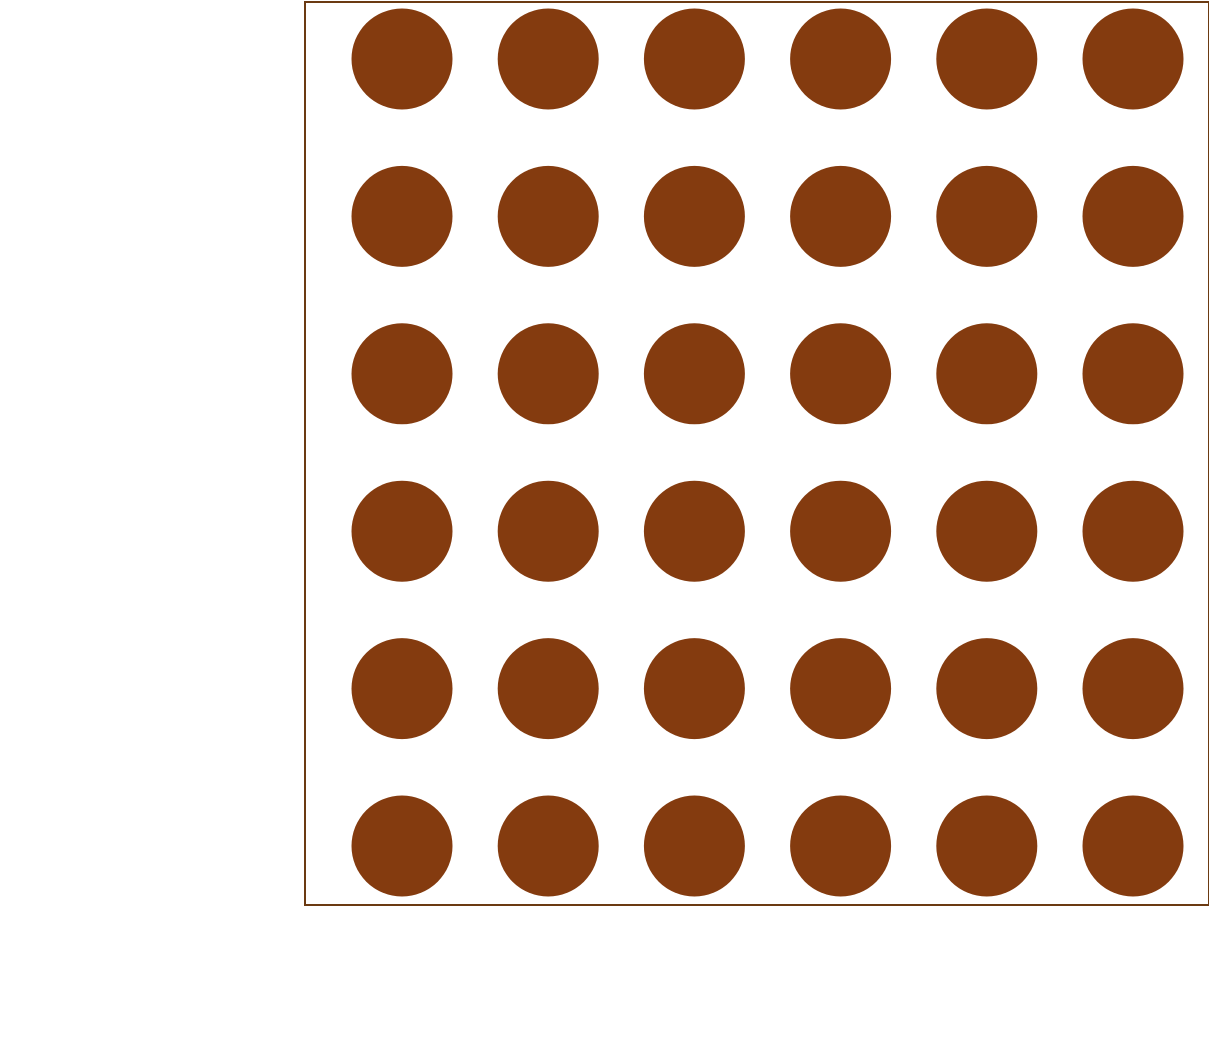 This screenshot has height=1062, width=1209. Describe the element at coordinates (402, 846) in the screenshot. I see `dot-r6-c1` at that location.